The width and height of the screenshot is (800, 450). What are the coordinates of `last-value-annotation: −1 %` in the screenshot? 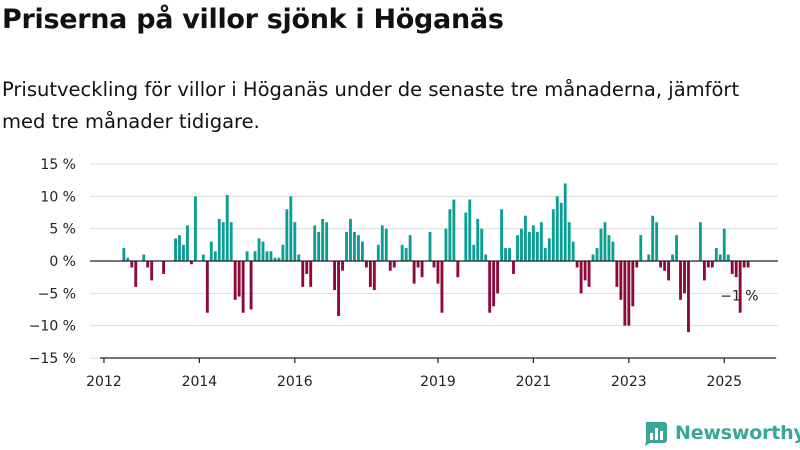 It's located at (739, 296).